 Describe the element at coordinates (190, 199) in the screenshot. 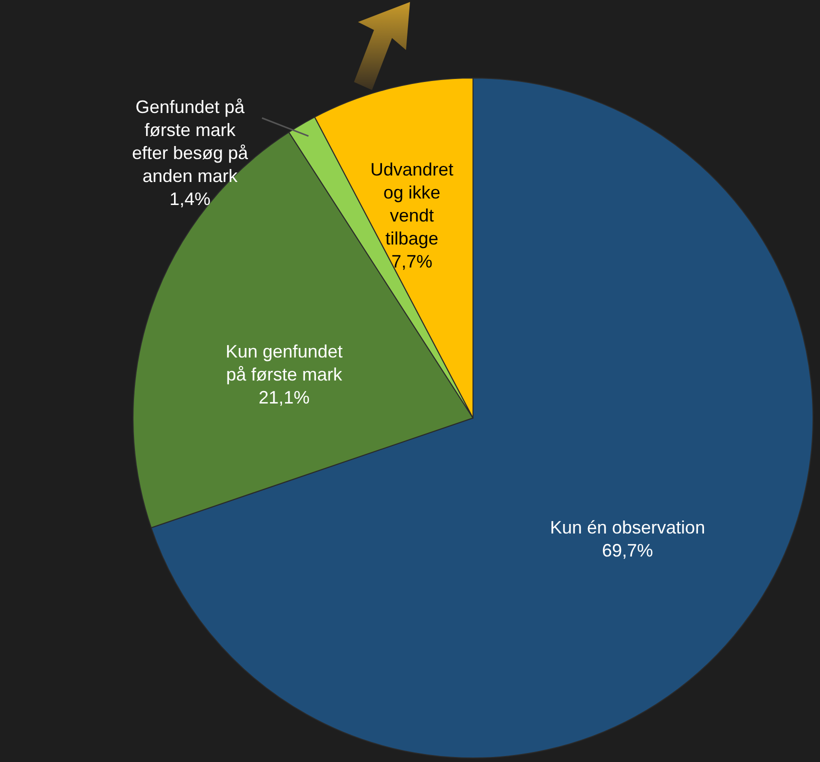

I see `data-label: 1,4%` at that location.